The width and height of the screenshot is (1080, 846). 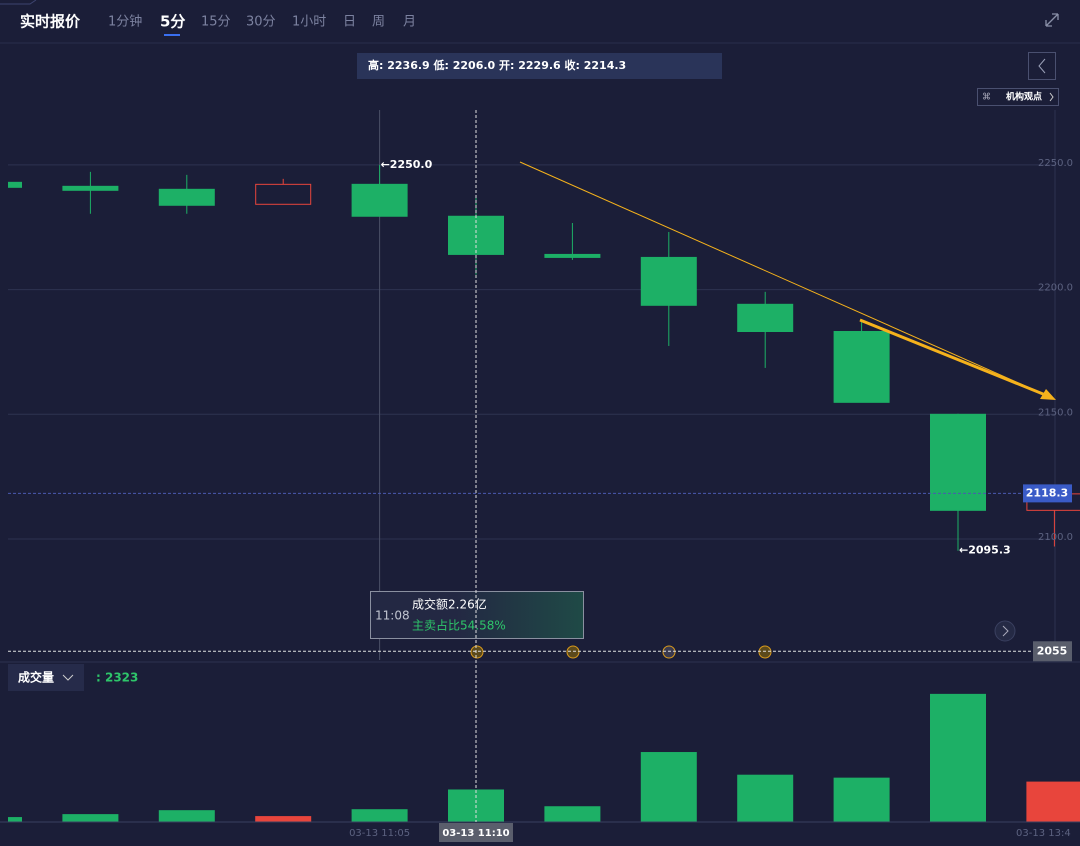 I want to click on ohlc-box, so click(x=539, y=66).